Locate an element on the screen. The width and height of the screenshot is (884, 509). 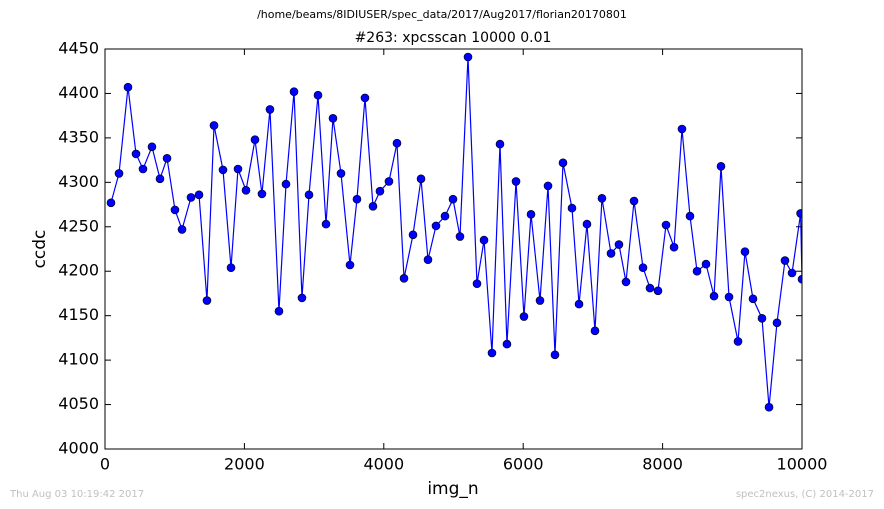
y-tick-label: 4000 is located at coordinates (78, 448).